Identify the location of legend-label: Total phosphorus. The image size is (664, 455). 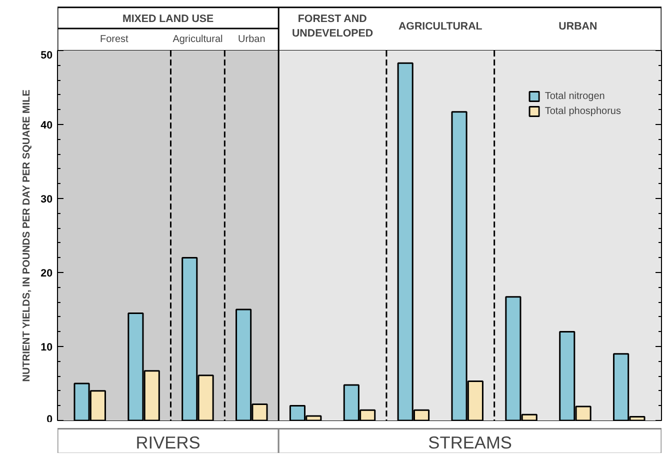
(582, 111).